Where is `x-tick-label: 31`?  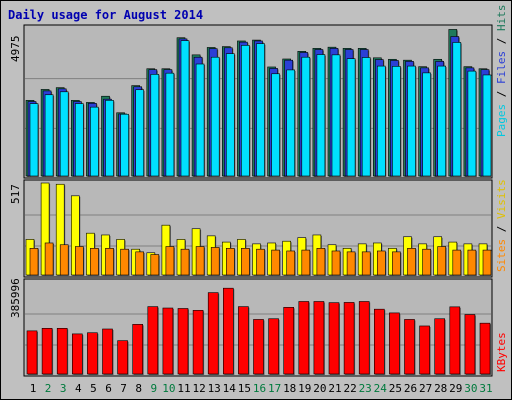
x-tick-label: 31 is located at coordinates (485, 388).